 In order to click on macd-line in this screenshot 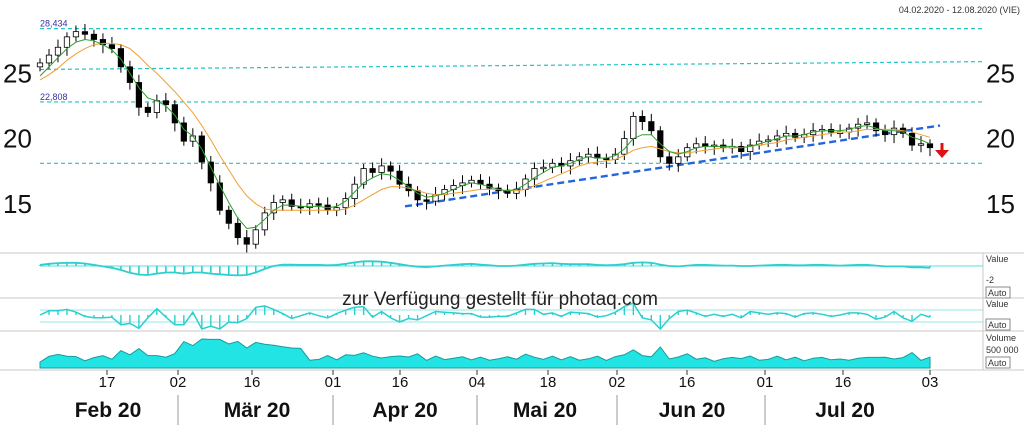, I will do `click(485, 268)`.